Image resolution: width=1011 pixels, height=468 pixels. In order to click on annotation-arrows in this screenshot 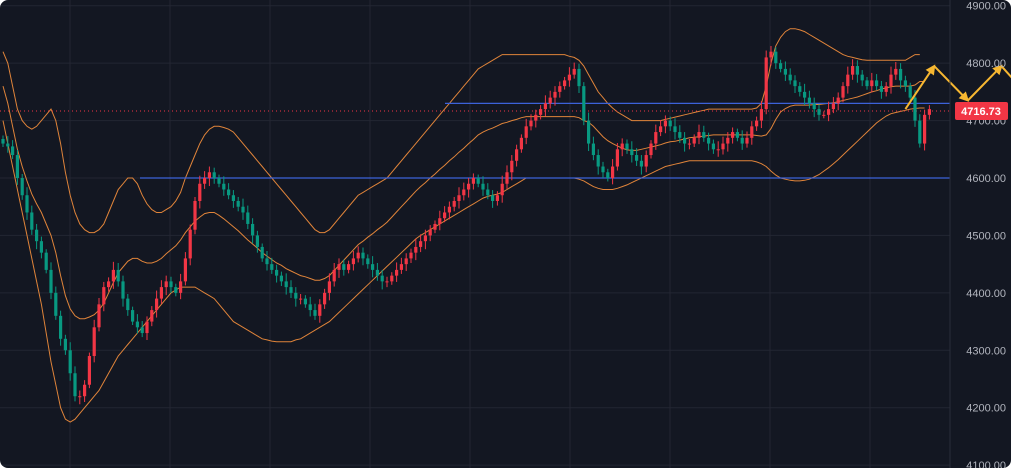, I will do `click(957, 87)`.